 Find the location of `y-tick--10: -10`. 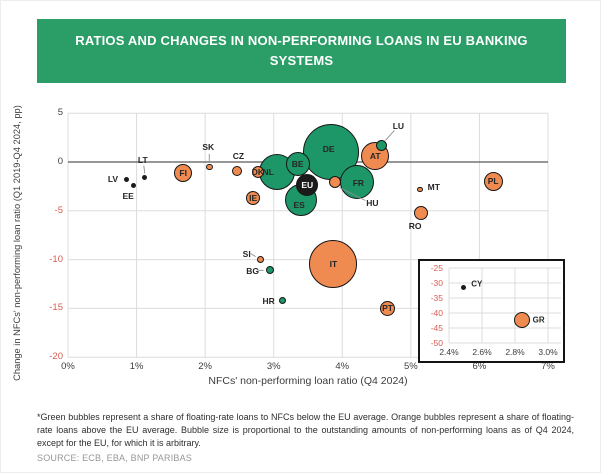

y-tick--10: -10 is located at coordinates (56, 259).